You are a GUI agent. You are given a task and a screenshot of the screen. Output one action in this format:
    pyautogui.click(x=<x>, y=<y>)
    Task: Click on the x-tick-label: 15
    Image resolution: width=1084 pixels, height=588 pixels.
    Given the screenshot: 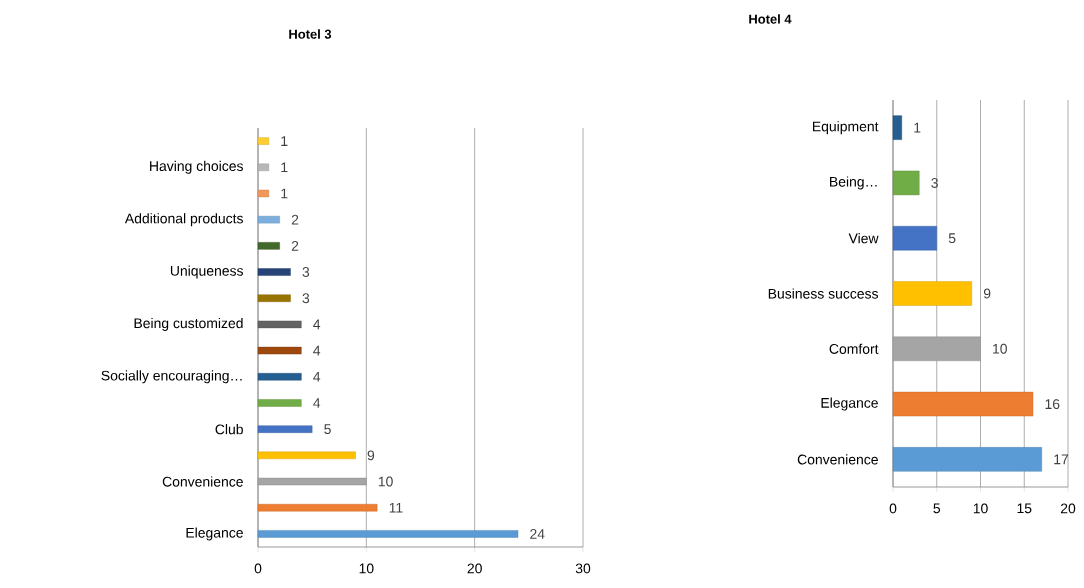 What is the action you would take?
    pyautogui.click(x=1024, y=508)
    